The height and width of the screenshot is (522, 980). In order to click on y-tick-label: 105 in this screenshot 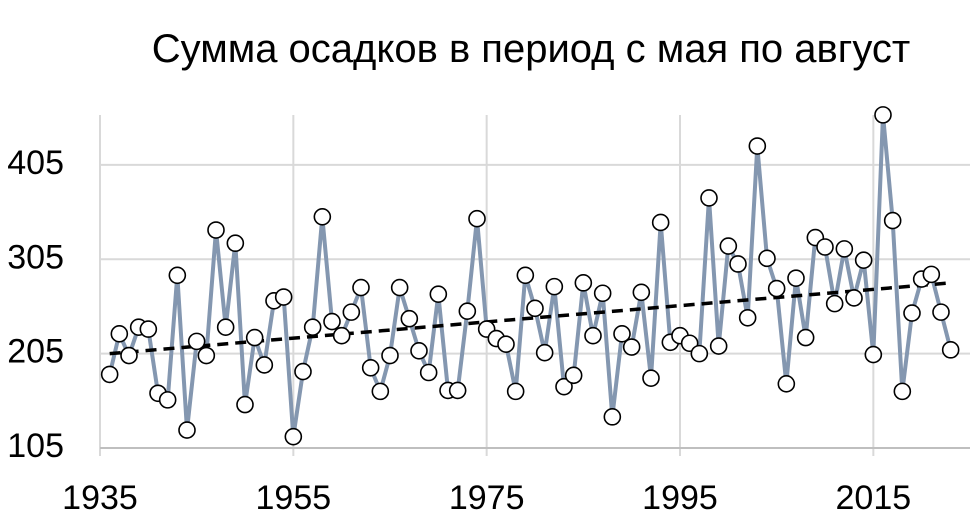, I will do `click(35, 446)`.